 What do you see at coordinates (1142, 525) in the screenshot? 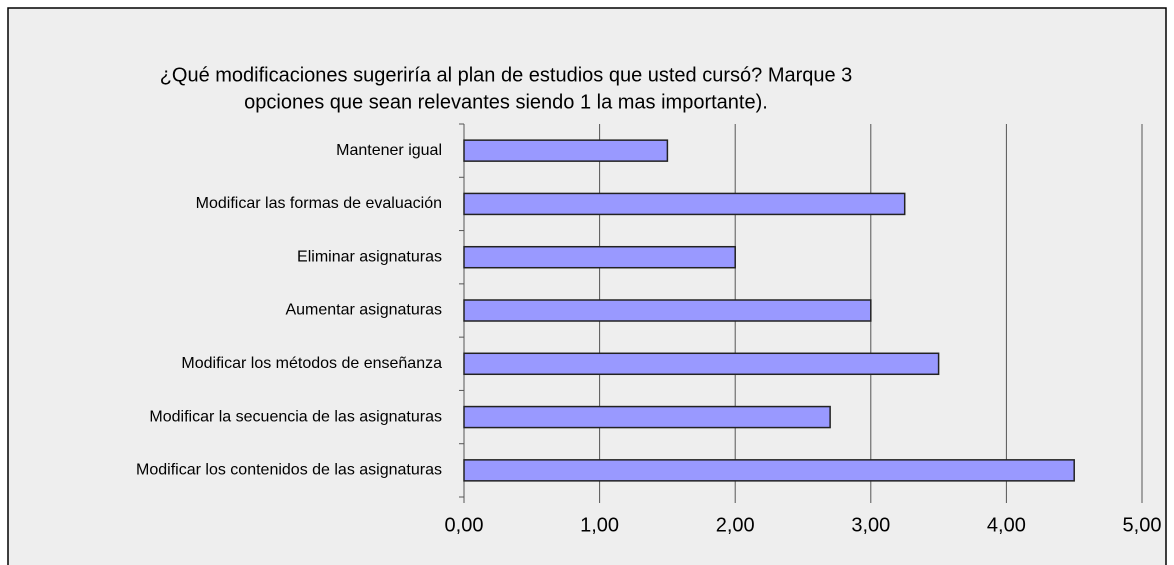
I see `x-tick-label: 5,00` at bounding box center [1142, 525].